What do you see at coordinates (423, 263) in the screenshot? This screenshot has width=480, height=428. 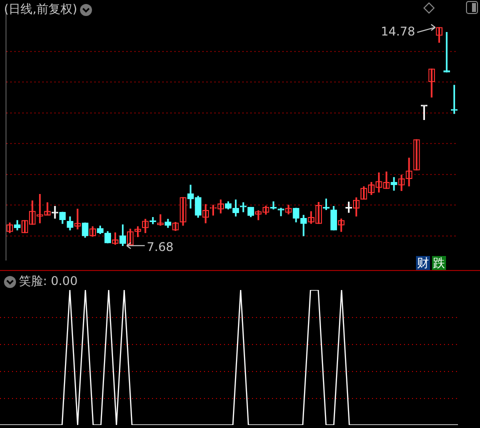 I see `annotation: 财` at bounding box center [423, 263].